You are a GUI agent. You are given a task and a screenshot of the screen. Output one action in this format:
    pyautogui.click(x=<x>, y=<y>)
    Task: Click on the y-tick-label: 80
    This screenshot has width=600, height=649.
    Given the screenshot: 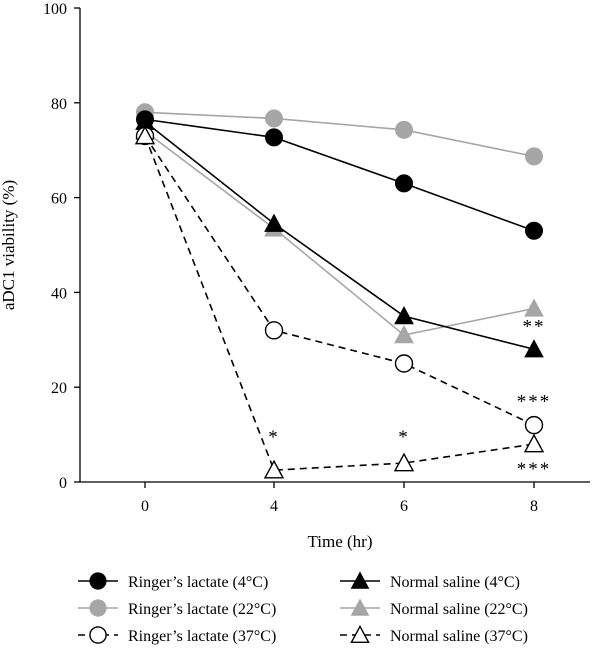 What is the action you would take?
    pyautogui.click(x=59, y=104)
    